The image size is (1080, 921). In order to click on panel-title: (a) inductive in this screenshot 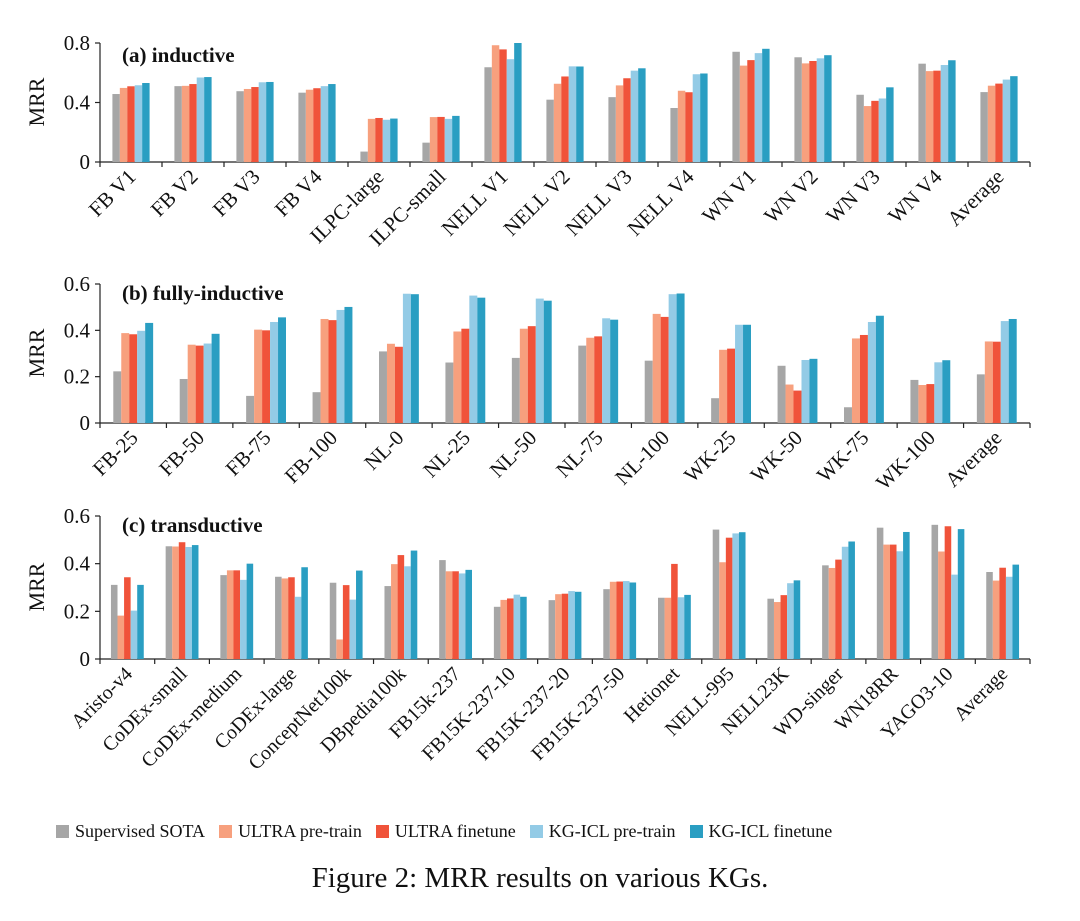, I will do `click(178, 55)`.